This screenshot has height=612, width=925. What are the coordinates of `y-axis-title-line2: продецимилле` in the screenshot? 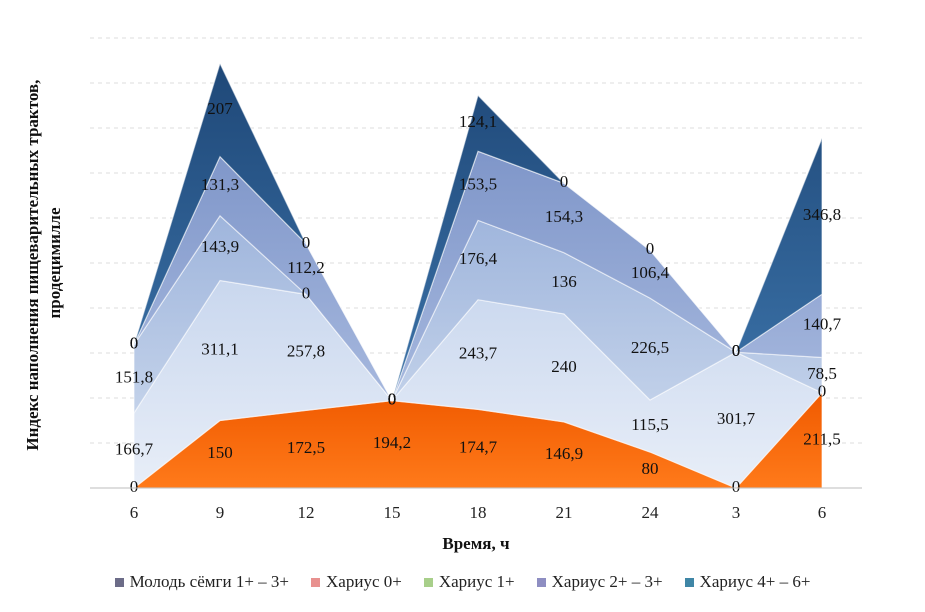 It's located at (54, 262).